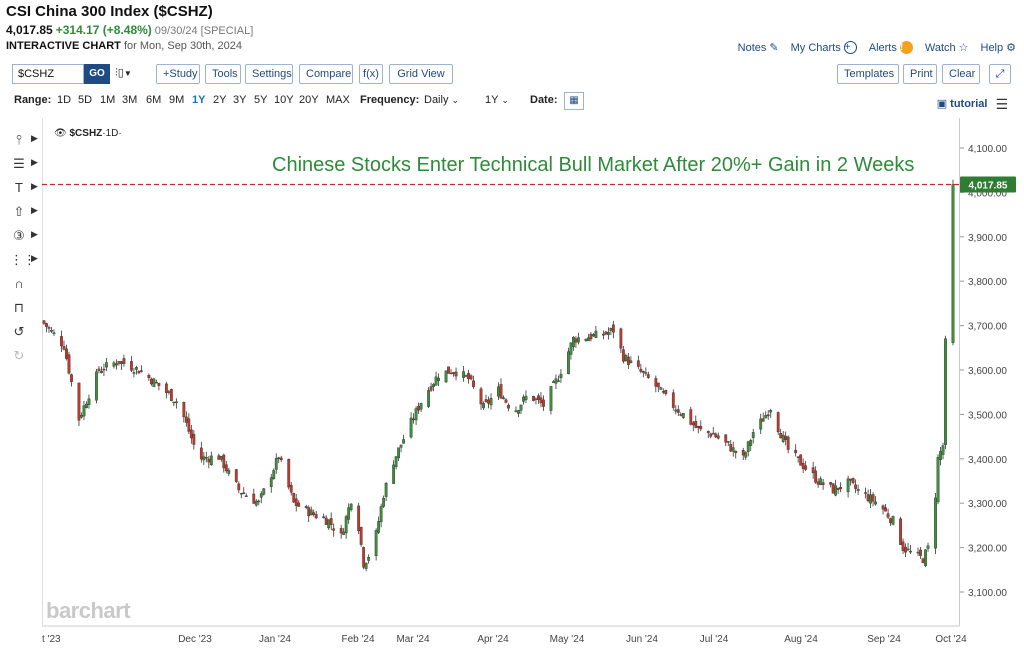 This screenshot has height=658, width=1024. What do you see at coordinates (24, 334) in the screenshot?
I see `undo-tool: ↺` at bounding box center [24, 334].